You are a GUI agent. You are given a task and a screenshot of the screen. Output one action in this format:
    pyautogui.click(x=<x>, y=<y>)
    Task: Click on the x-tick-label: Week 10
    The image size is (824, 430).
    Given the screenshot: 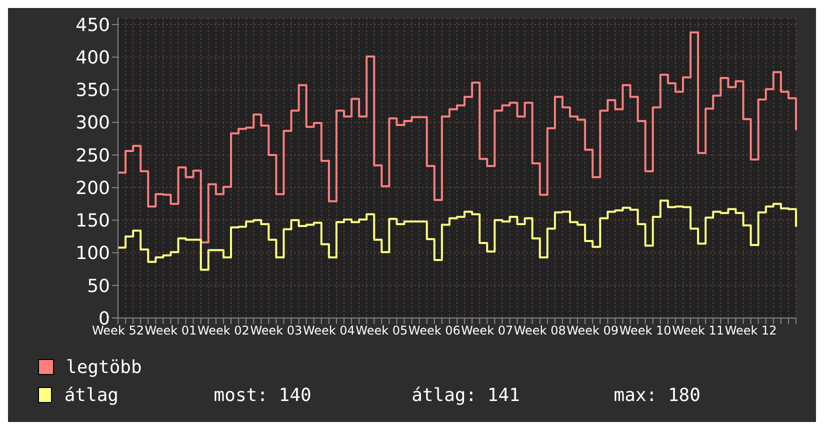 What is the action you would take?
    pyautogui.click(x=645, y=331)
    